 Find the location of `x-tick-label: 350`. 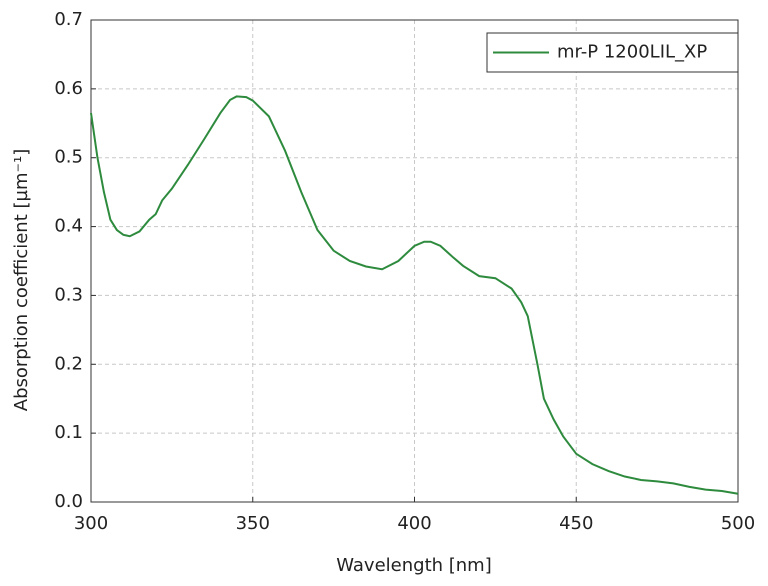

x-tick-label: 350 is located at coordinates (253, 523).